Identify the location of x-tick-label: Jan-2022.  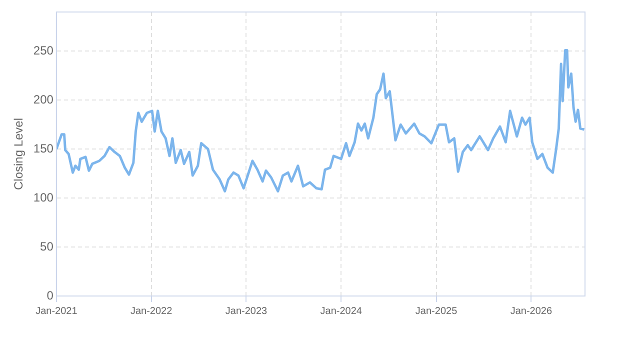
(151, 311).